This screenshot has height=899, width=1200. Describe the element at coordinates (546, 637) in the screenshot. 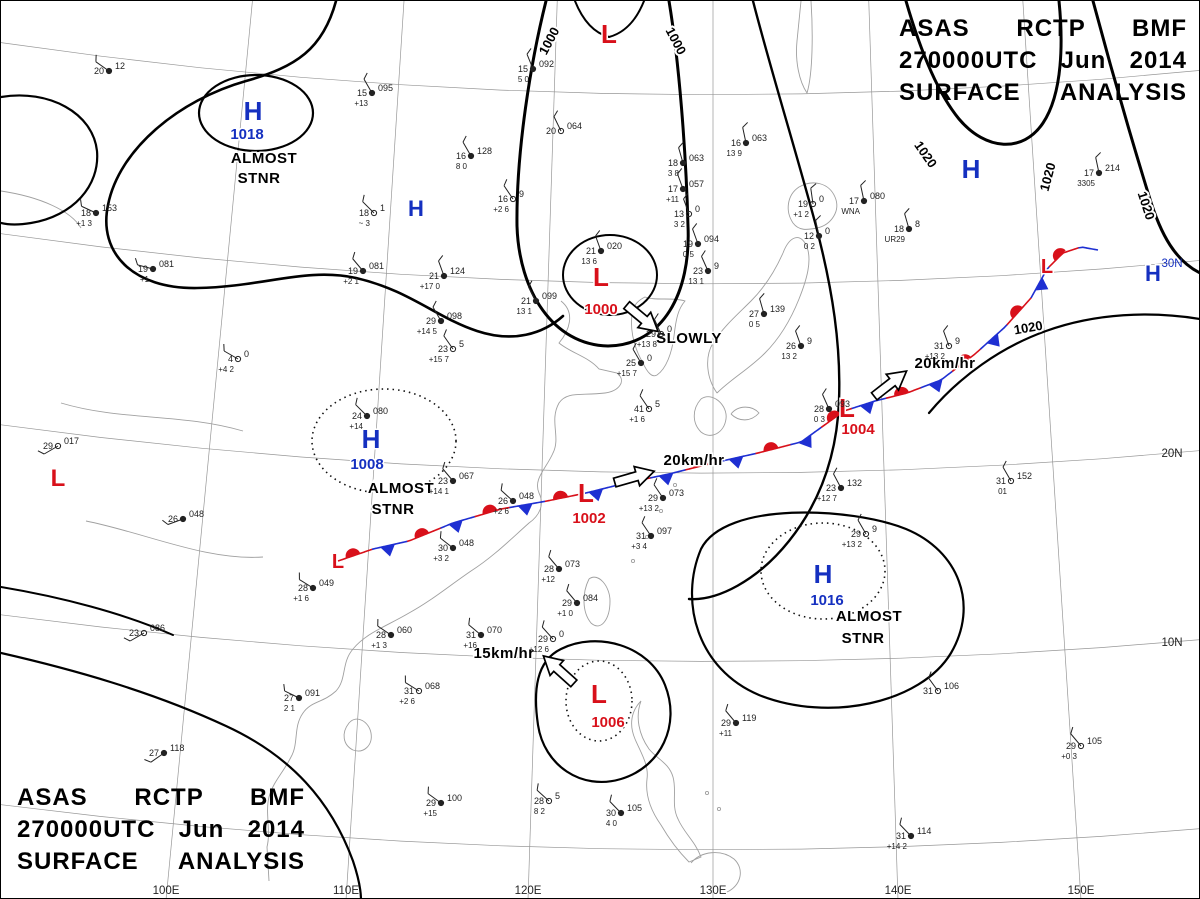

I see `station-plot: 29 0 +12 6` at that location.